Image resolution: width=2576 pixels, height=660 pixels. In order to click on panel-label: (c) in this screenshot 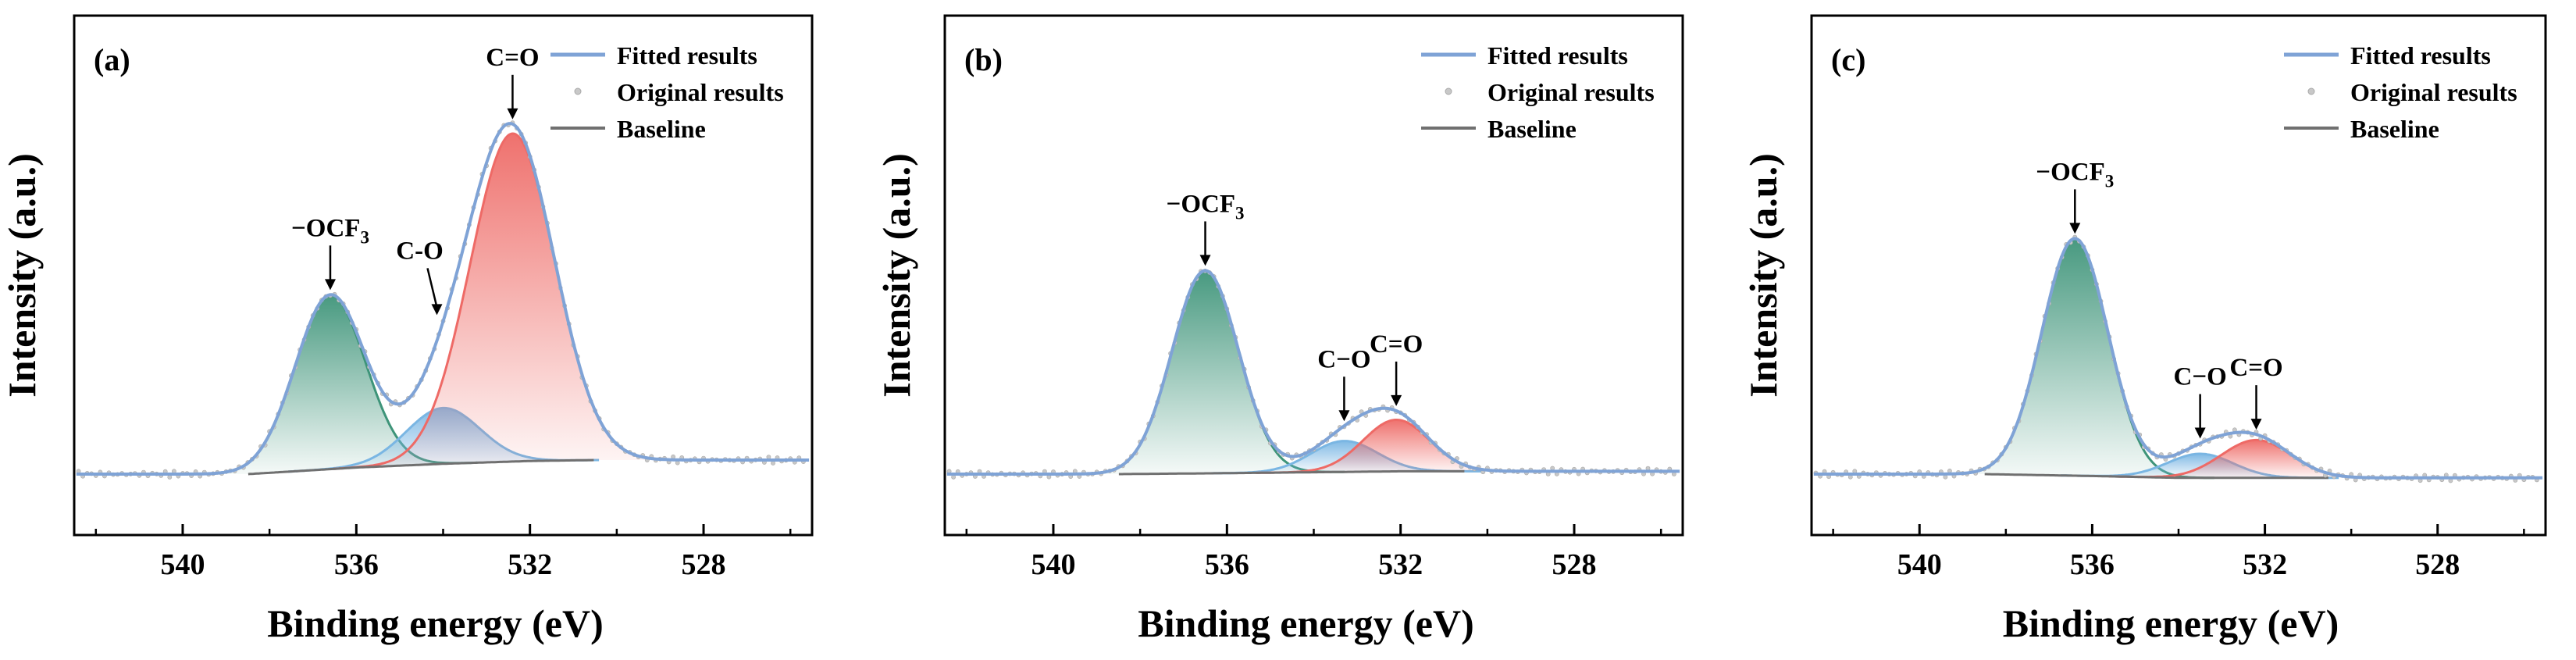, I will do `click(1848, 59)`.